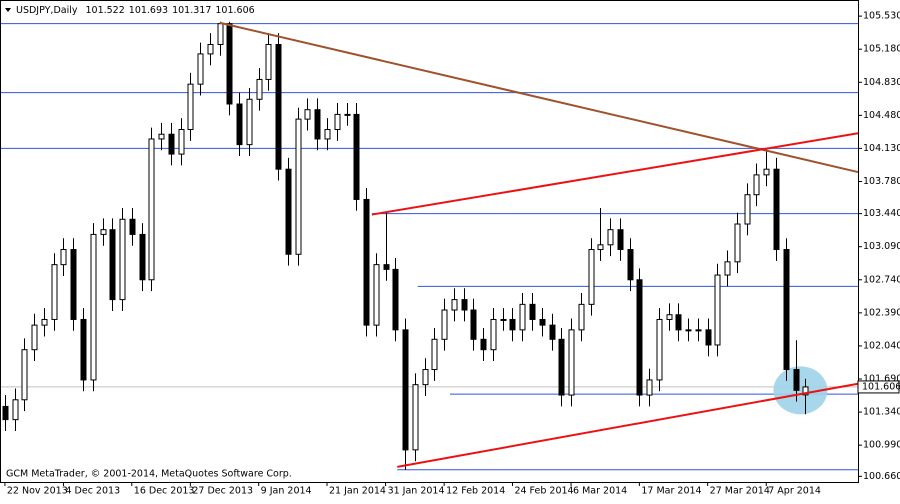 This screenshot has width=900, height=504. I want to click on y-tick-label: 100.990, so click(881, 445).